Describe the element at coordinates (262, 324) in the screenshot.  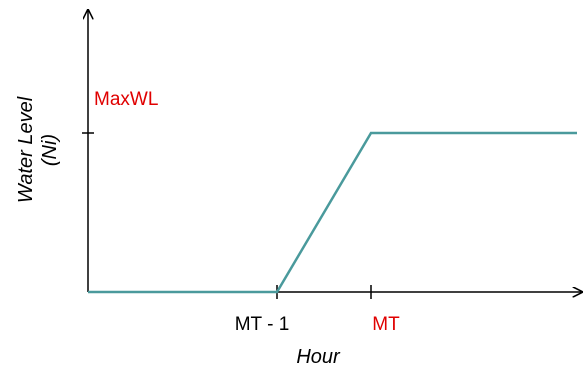
I see `x-tick-label-mt-minus-1: MT - 1` at that location.